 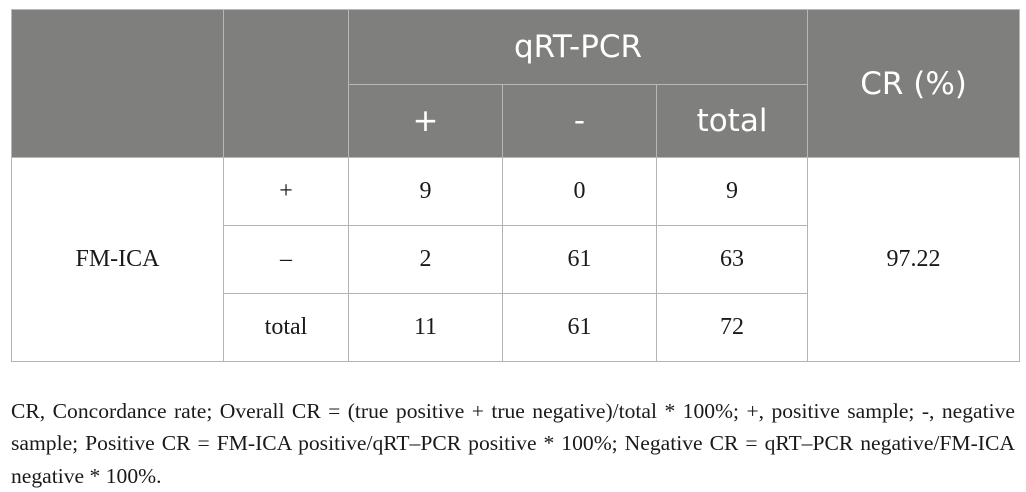 I want to click on header-cr-percent: CR (%), so click(x=914, y=83).